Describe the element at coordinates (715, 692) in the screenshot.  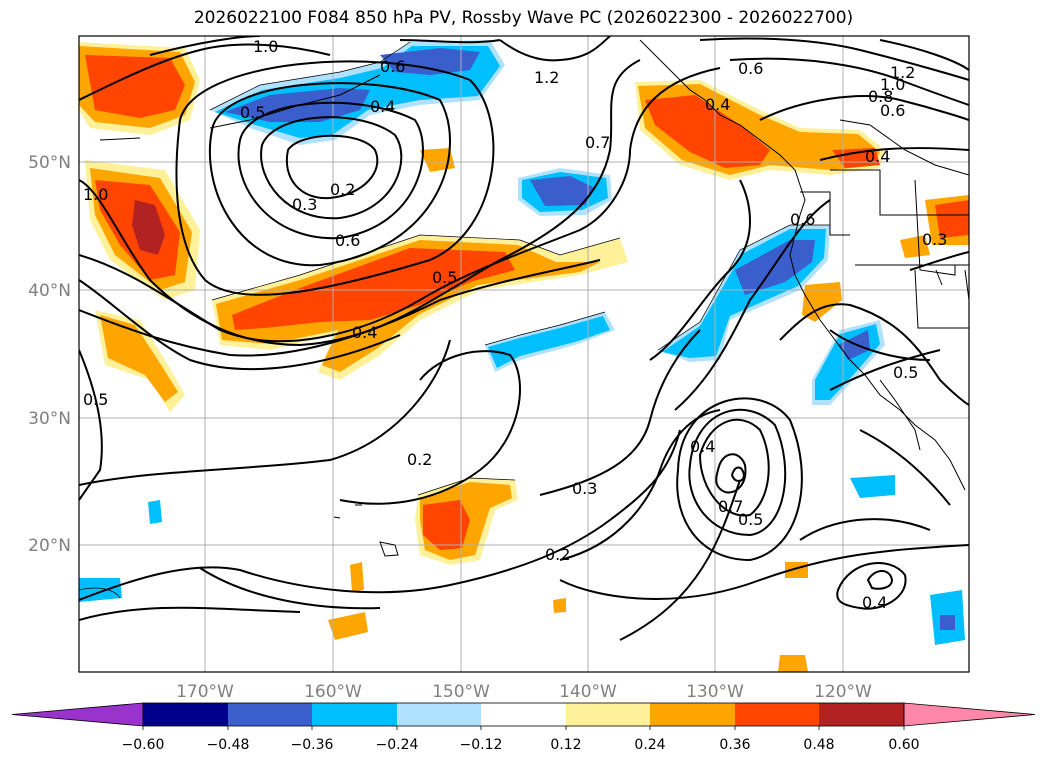
I see `lon-label: 130°W` at that location.